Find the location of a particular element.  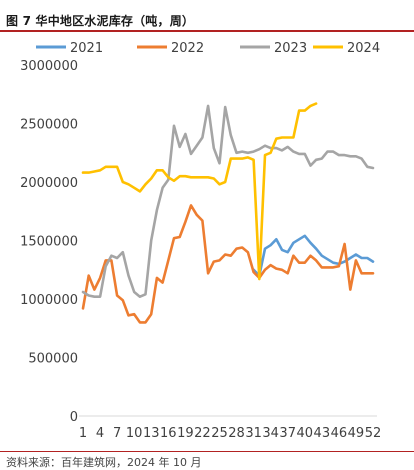

title-rule is located at coordinates (207, 31).